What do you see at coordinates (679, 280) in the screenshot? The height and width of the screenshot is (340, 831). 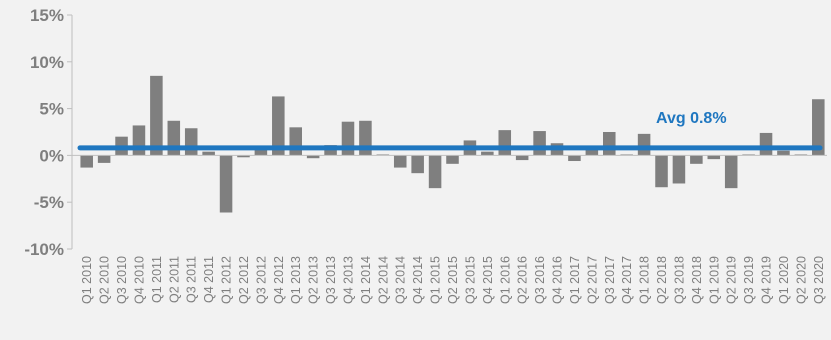 I see `x-tick-label: Q3 2018` at bounding box center [679, 280].